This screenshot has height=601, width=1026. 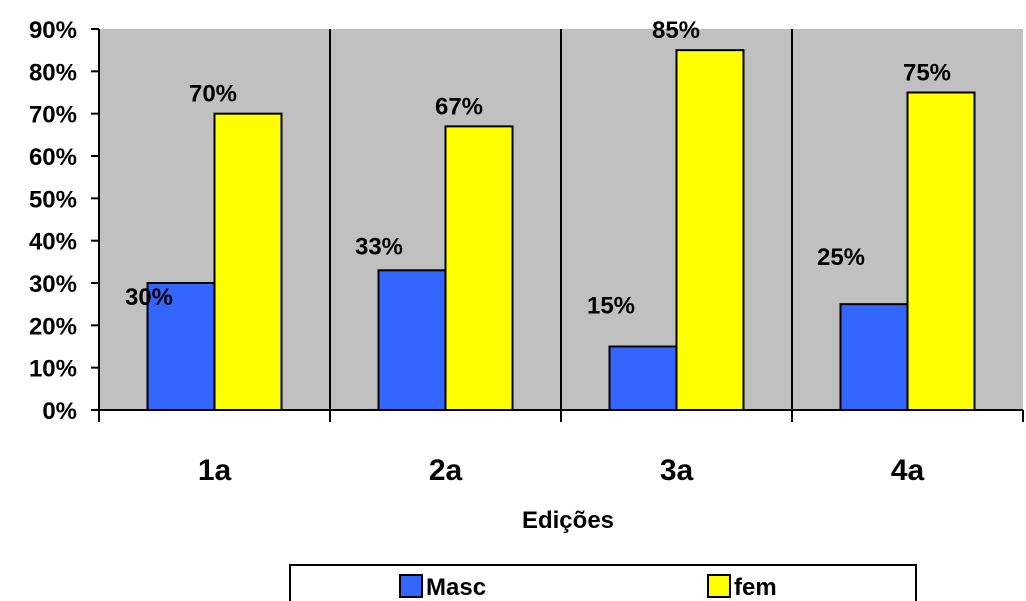 I want to click on x-axis-title: Edições, so click(x=568, y=520).